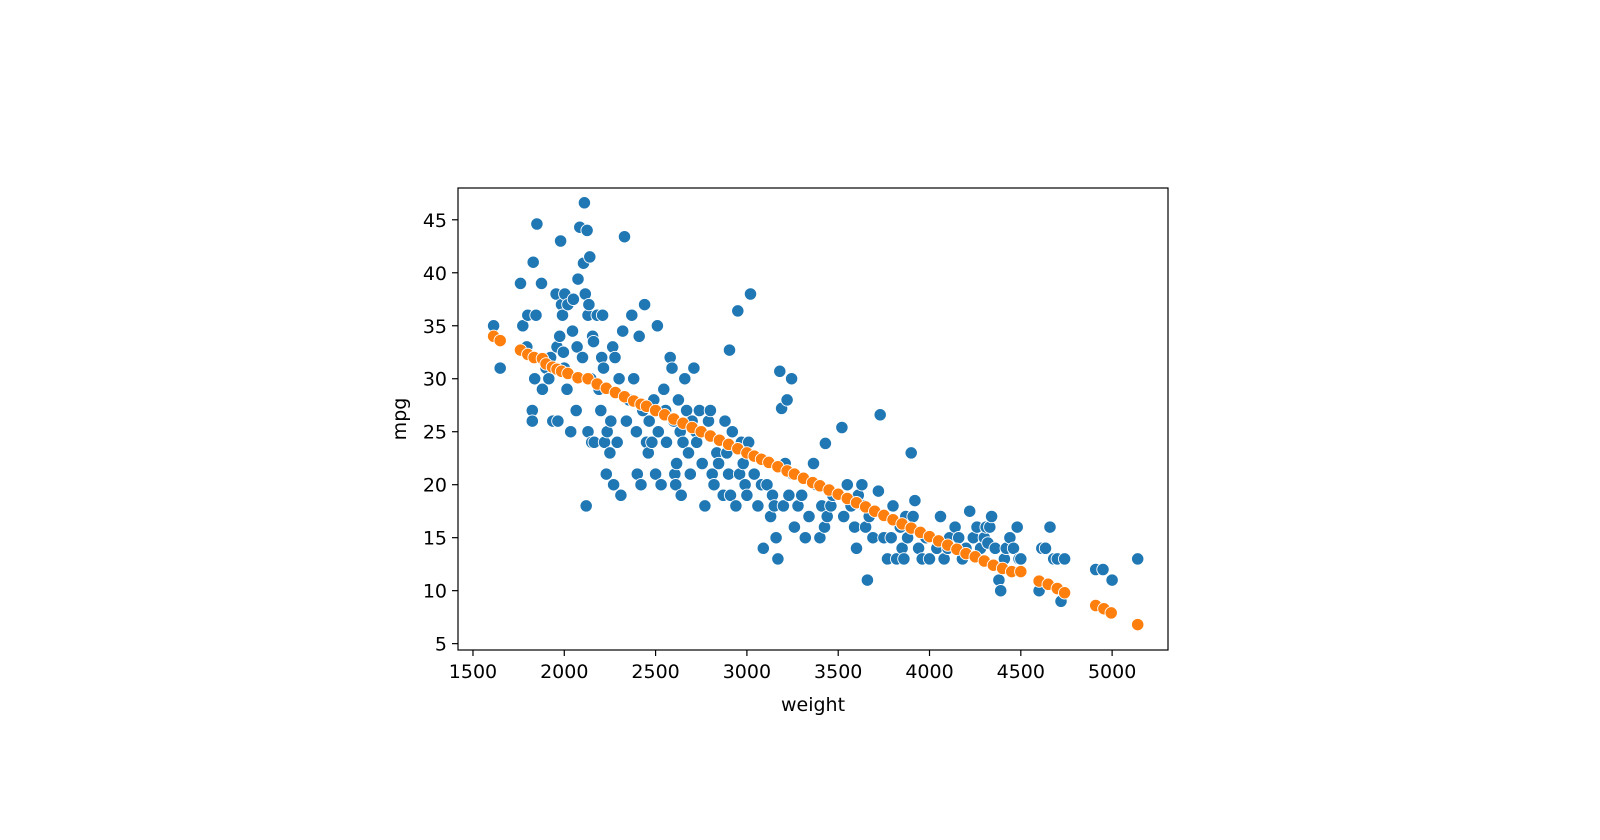  Describe the element at coordinates (435, 274) in the screenshot. I see `y-tick-label: 40` at that location.